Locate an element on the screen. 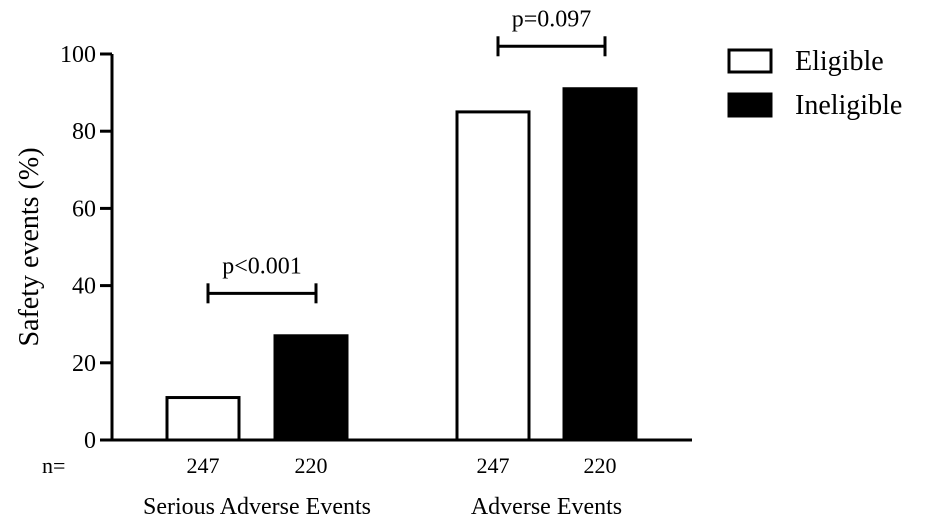 The image size is (930, 521). bar-eligible-serious-adverse-events is located at coordinates (203, 419).